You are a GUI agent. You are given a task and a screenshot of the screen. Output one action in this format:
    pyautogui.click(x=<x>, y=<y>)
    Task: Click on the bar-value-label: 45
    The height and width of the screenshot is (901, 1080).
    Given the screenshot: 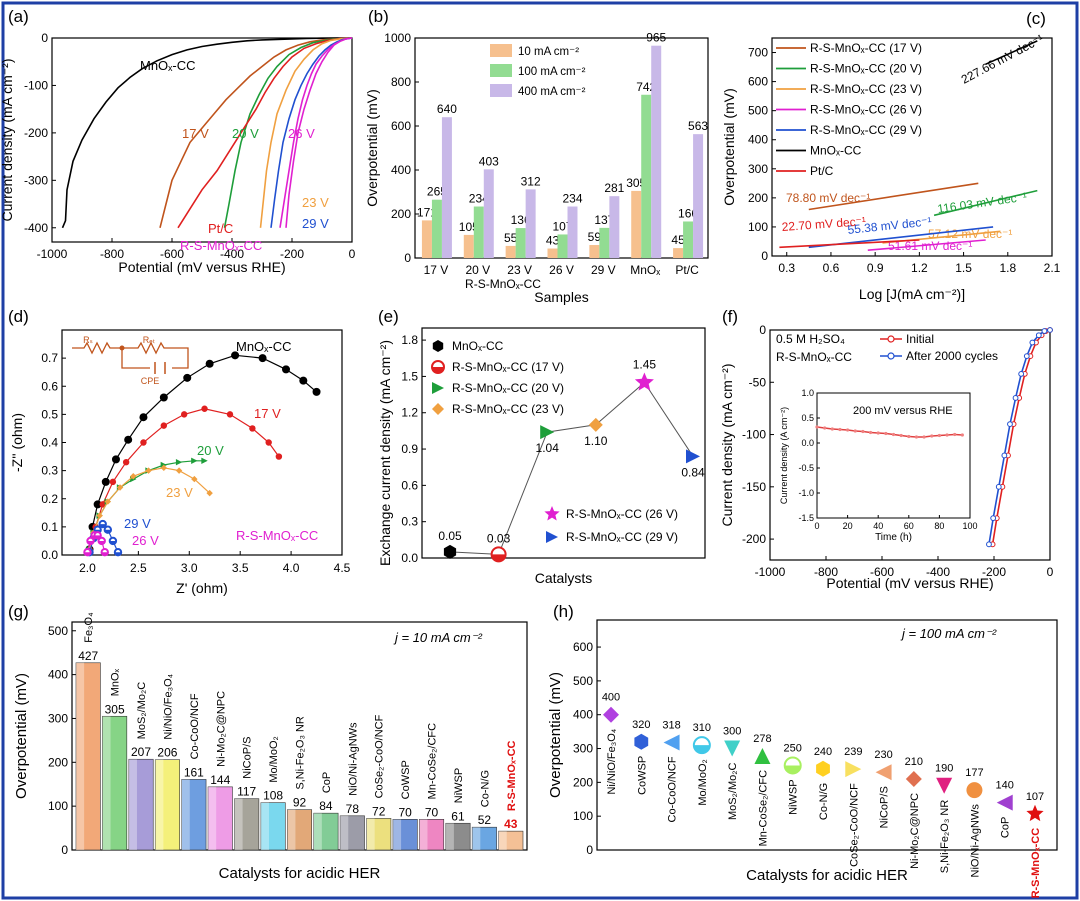 What is the action you would take?
    pyautogui.click(x=678, y=240)
    